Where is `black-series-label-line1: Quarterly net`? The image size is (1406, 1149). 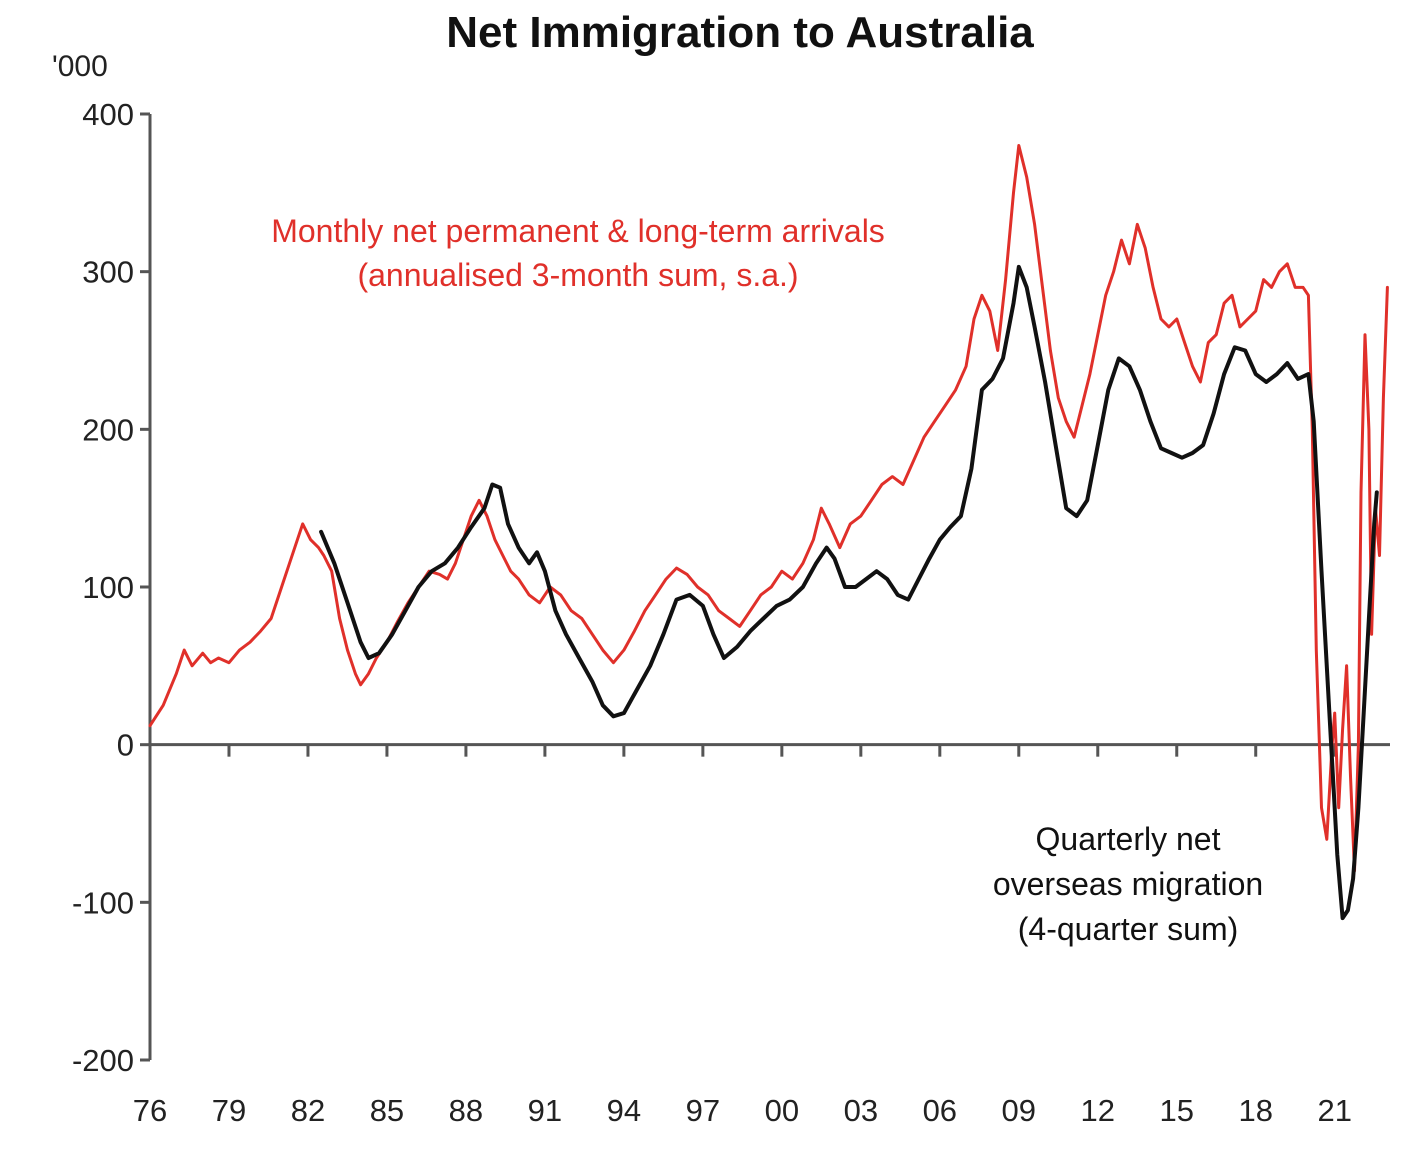 black-series-label-line1: Quarterly net is located at coordinates (1128, 839).